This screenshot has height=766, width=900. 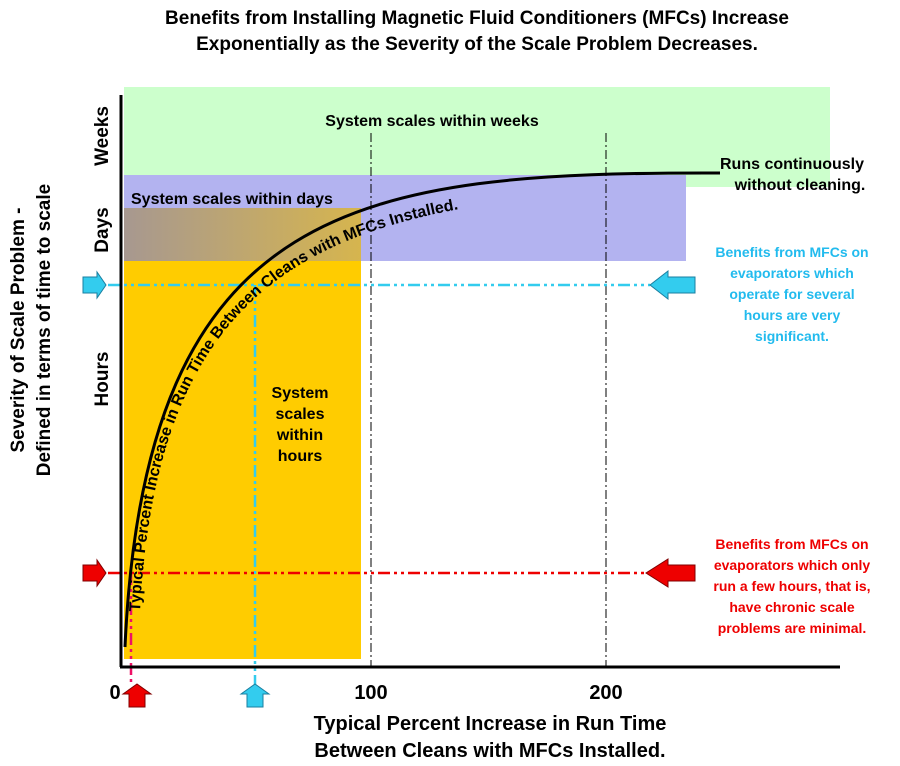 I want to click on few-hours-up-arrow-icon, so click(x=137, y=695).